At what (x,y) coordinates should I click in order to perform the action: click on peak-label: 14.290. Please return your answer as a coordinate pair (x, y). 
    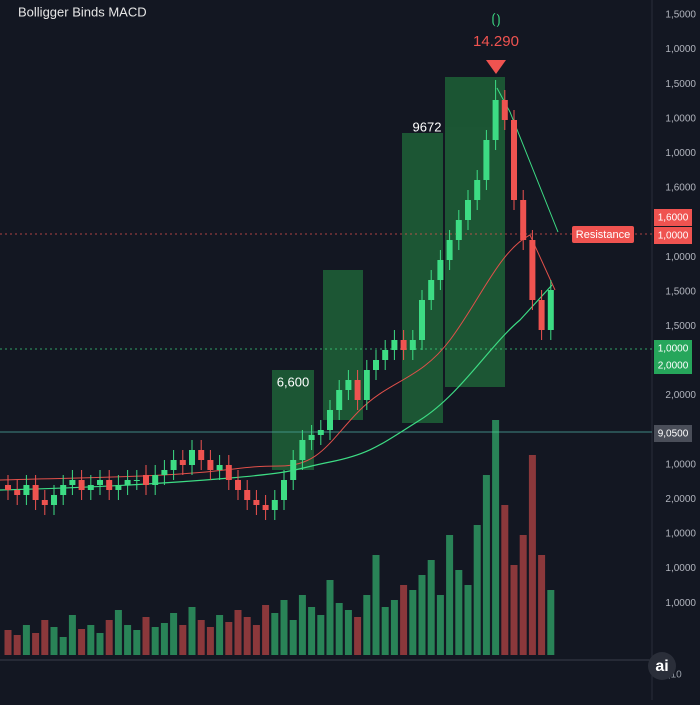
    Looking at the image, I should click on (496, 41).